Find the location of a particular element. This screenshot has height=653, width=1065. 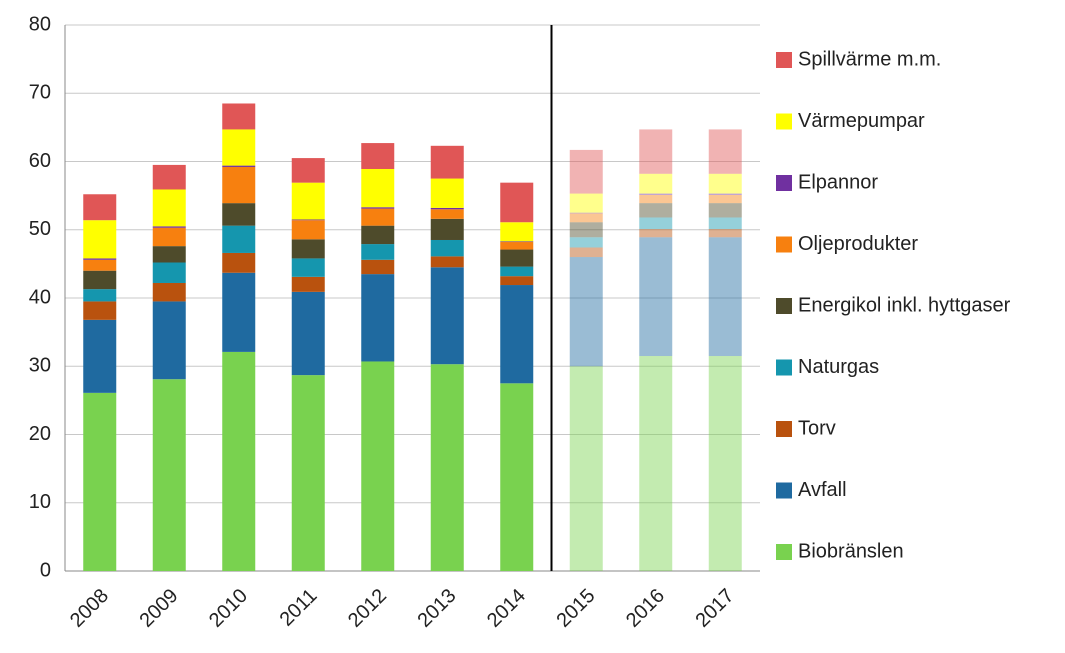

x-tick-label: 2008 is located at coordinates (89, 608).